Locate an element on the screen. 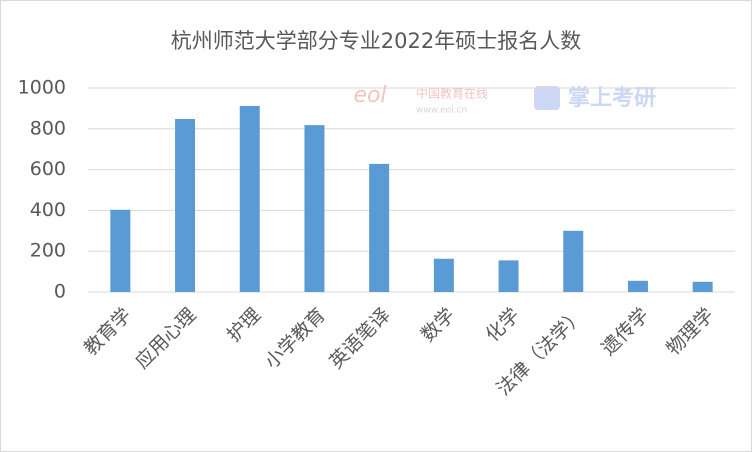  watermark-logo: eol is located at coordinates (369, 95).